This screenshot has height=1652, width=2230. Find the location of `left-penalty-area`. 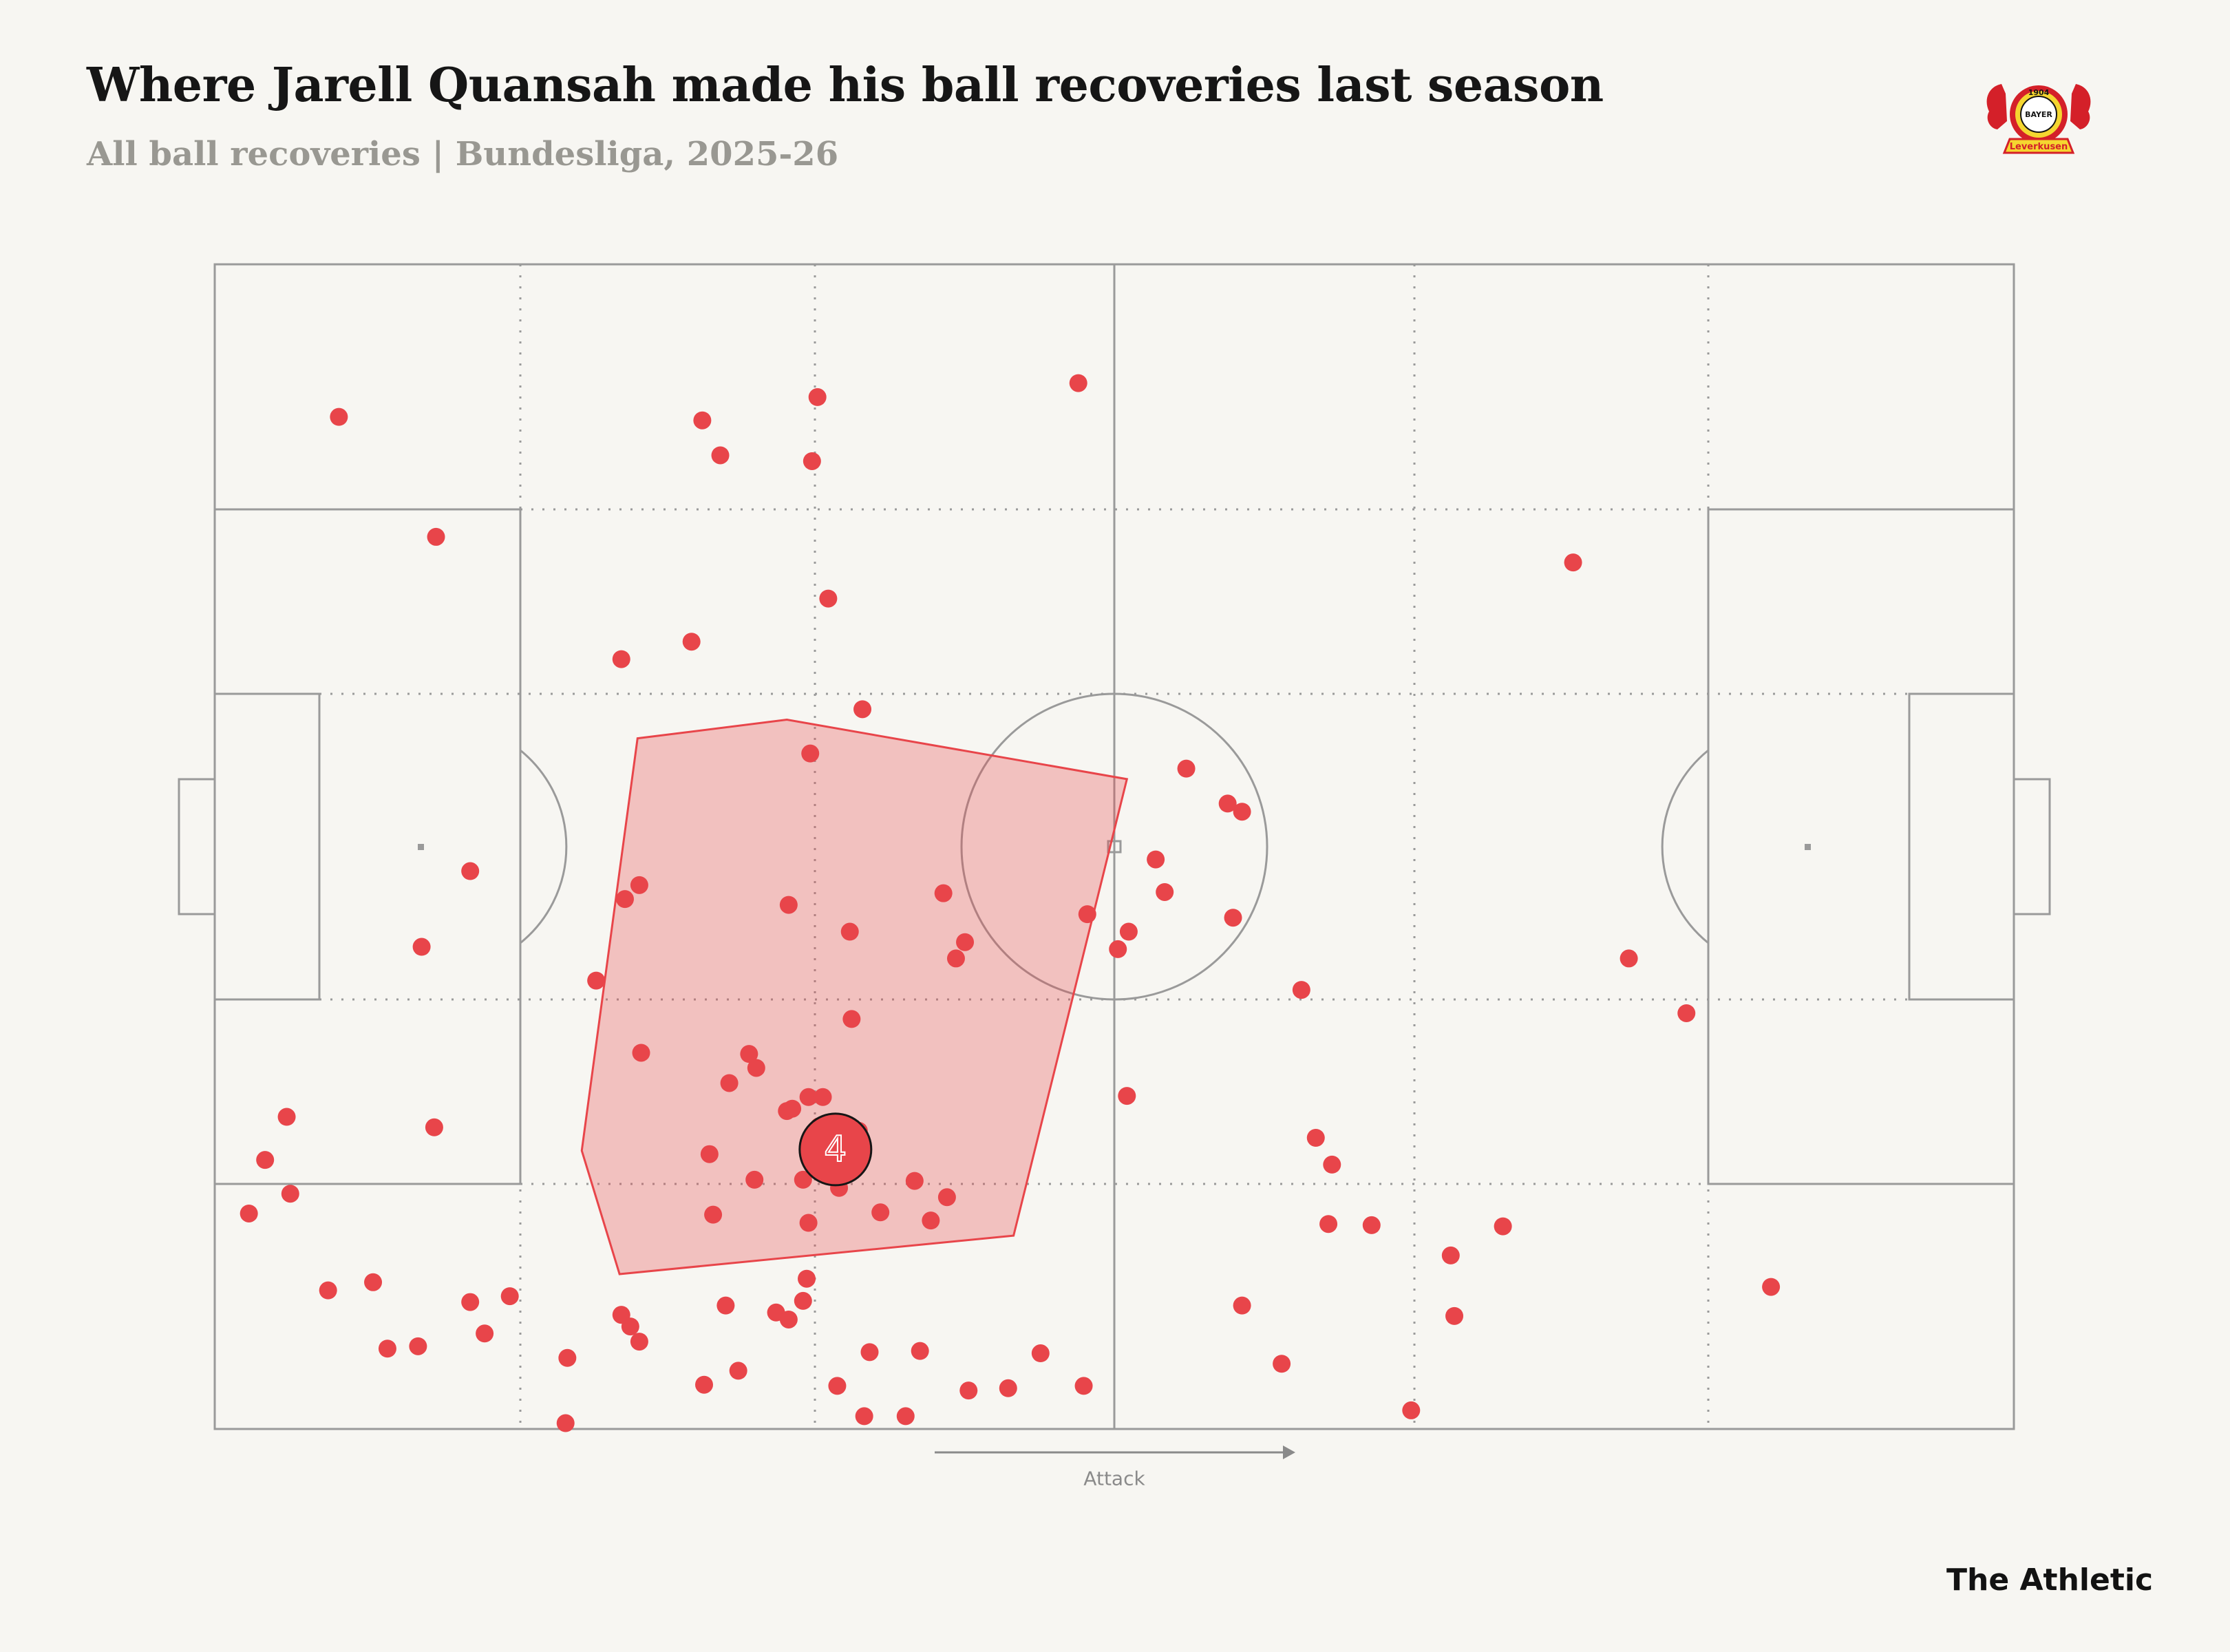

left-penalty-area is located at coordinates (367, 847).